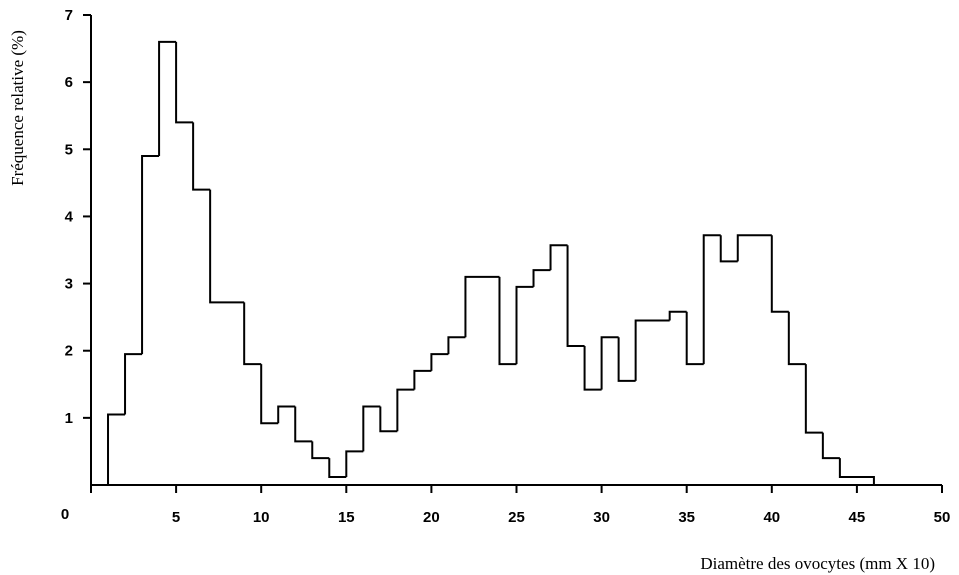 This screenshot has width=959, height=575. Describe the element at coordinates (69, 82) in the screenshot. I see `y-tick-label: 6` at that location.